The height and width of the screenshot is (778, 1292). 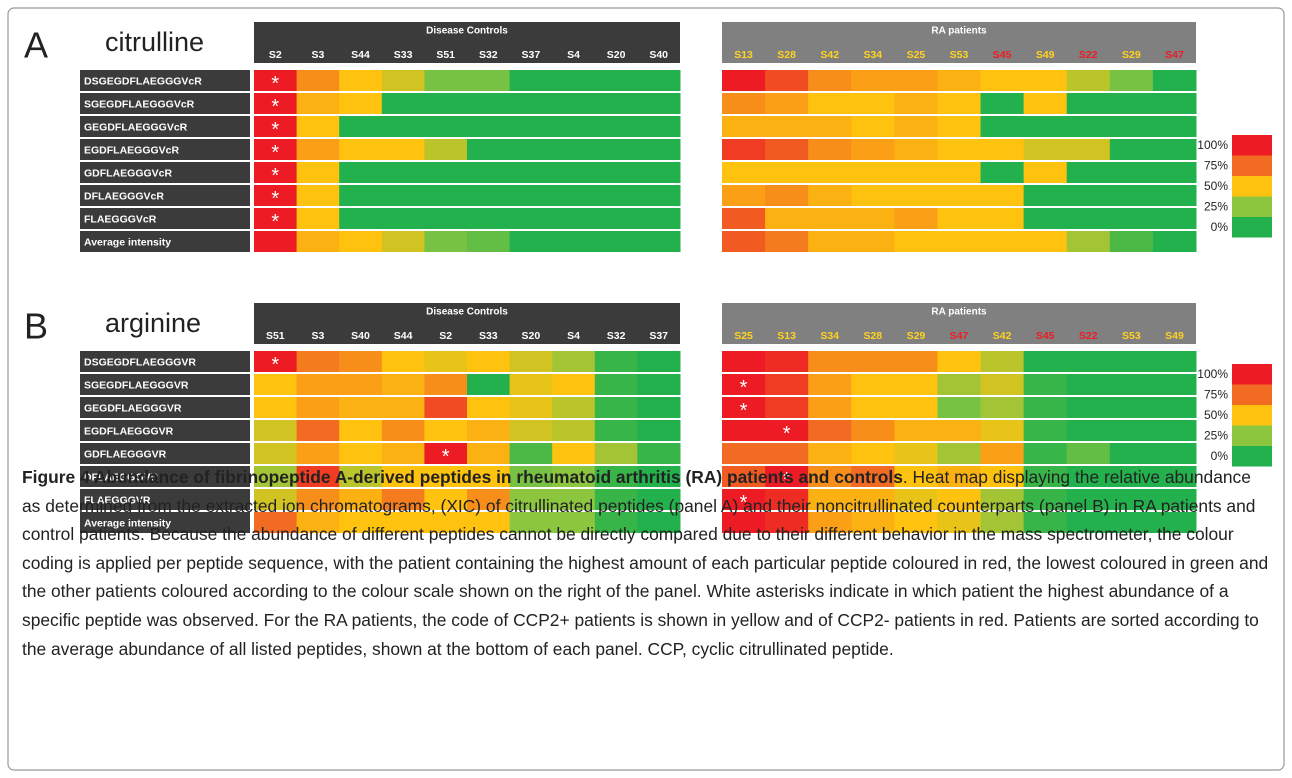 What do you see at coordinates (1220, 456) in the screenshot?
I see `colorbar-label: 0%` at bounding box center [1220, 456].